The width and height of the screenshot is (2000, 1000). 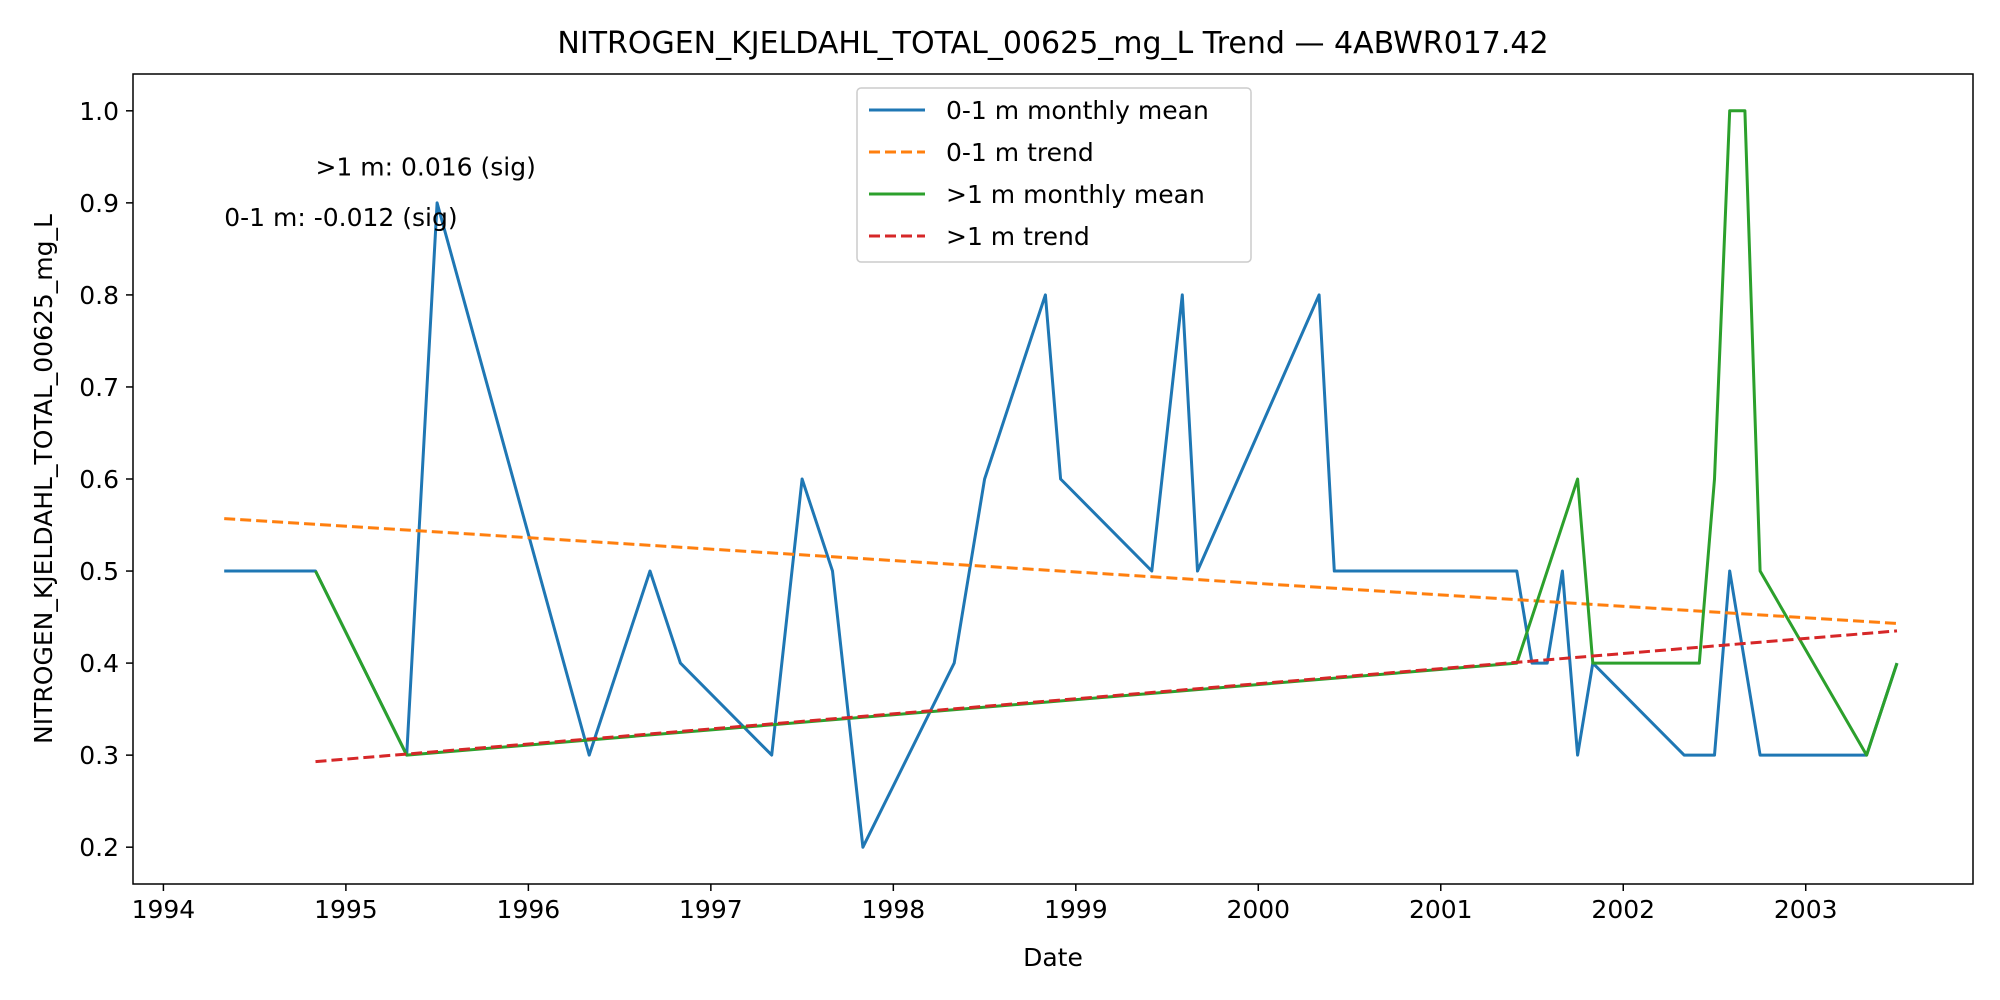 I want to click on y-tick-label: 0.3, so click(x=99, y=755).